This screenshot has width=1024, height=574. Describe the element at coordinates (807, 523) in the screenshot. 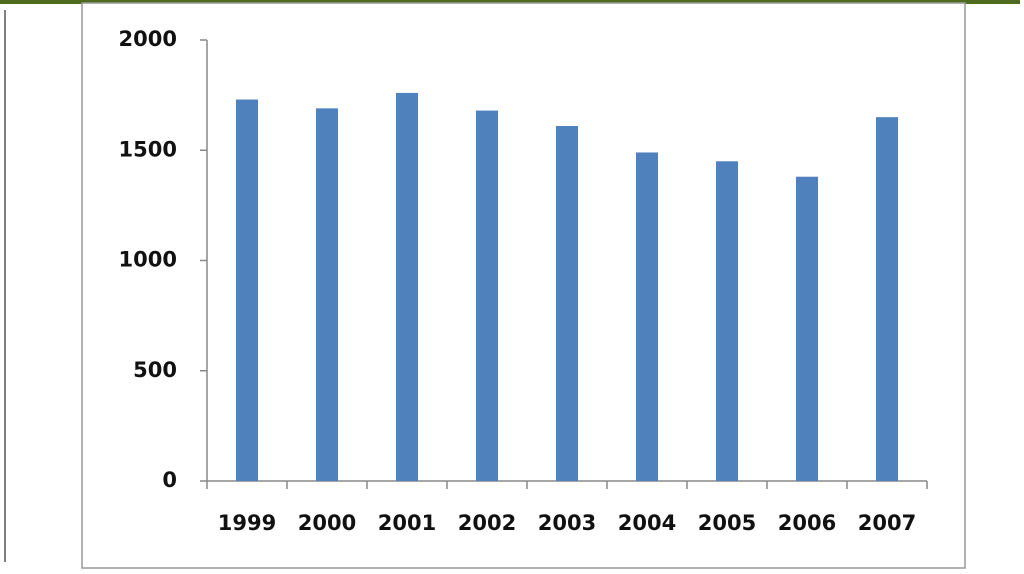

I see `x-tick-label: 2006` at that location.